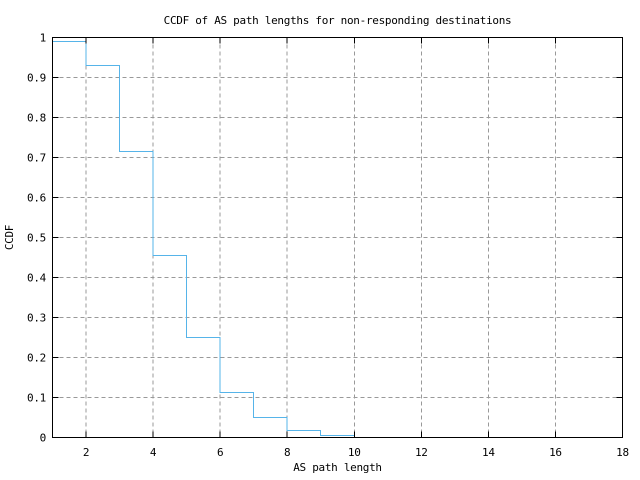 This screenshot has width=640, height=480. I want to click on y-tick-label: 0.8, so click(36, 118).